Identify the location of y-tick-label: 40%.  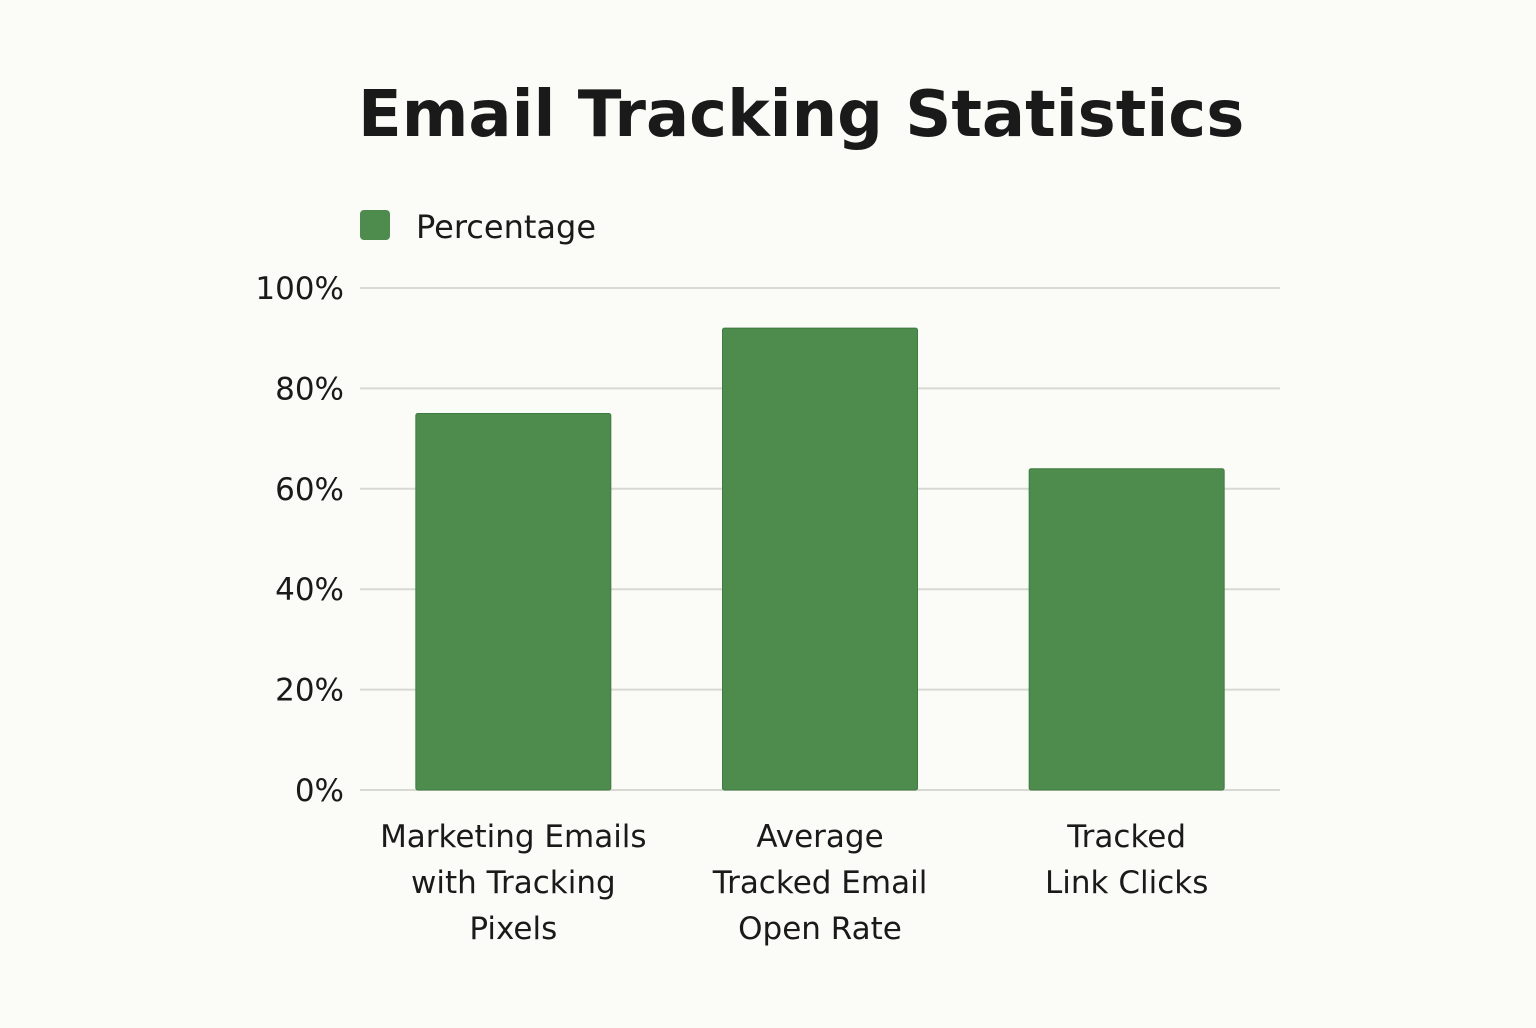
(309, 590).